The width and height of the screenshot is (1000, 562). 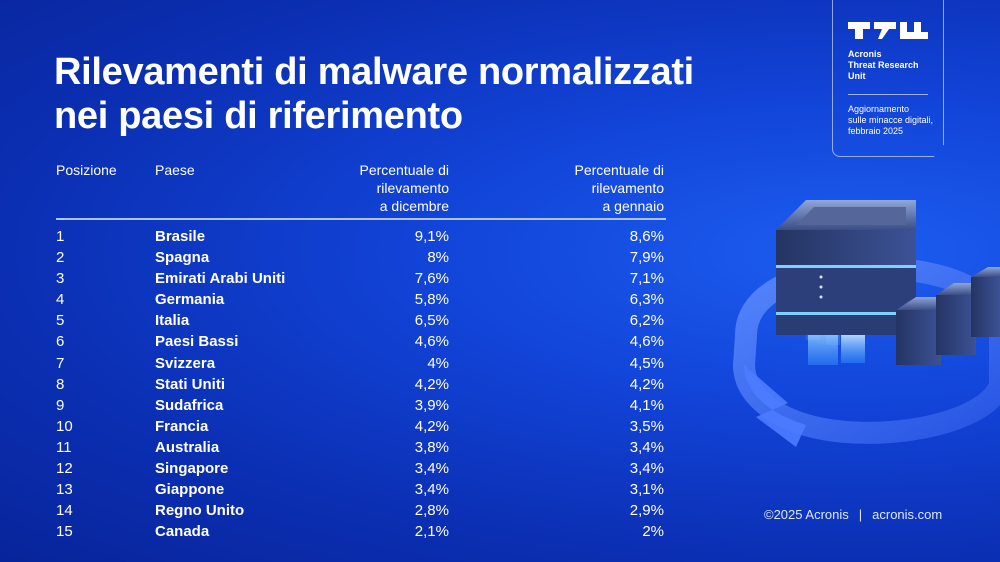 I want to click on cell-position: 14, so click(x=64, y=511).